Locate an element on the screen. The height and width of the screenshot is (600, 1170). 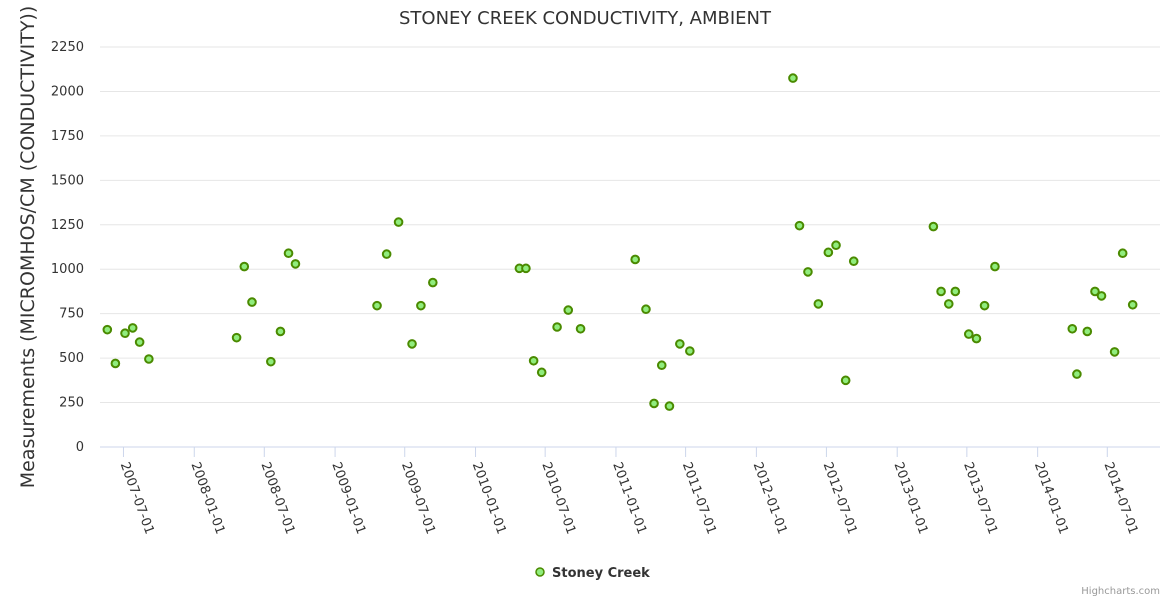
y-tick-label: 1750 is located at coordinates (67, 136).